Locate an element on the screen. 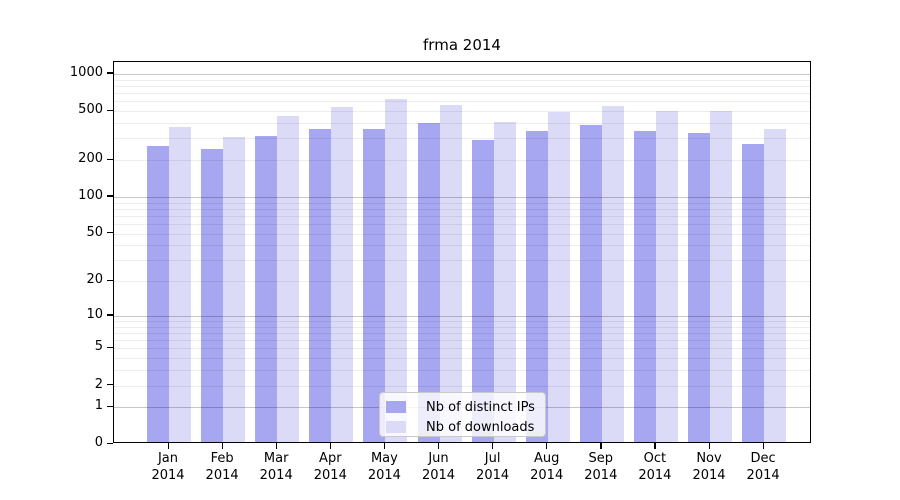  y-tick-label: 50 is located at coordinates (94, 232).